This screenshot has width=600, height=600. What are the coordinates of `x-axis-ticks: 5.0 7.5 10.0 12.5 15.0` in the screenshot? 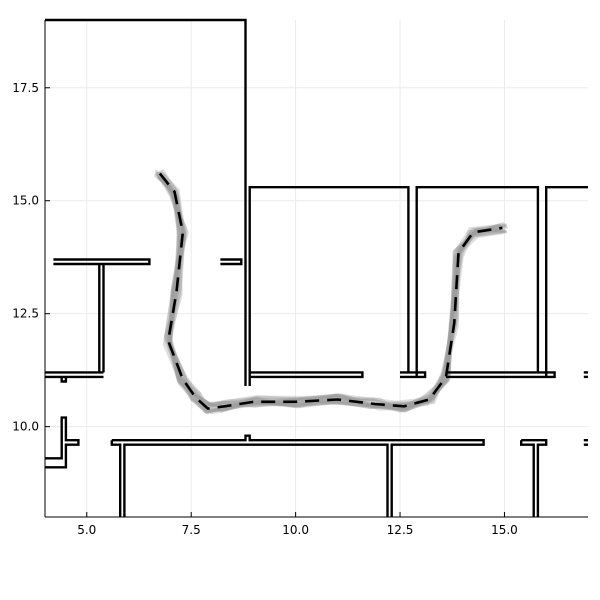 It's located at (297, 524).